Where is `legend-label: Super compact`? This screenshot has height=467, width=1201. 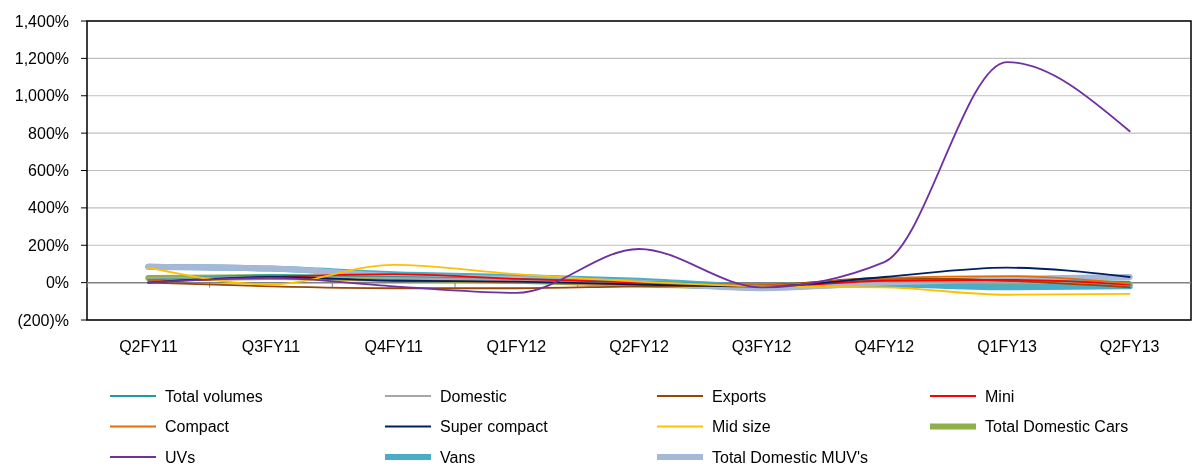 legend-label: Super compact is located at coordinates (494, 427).